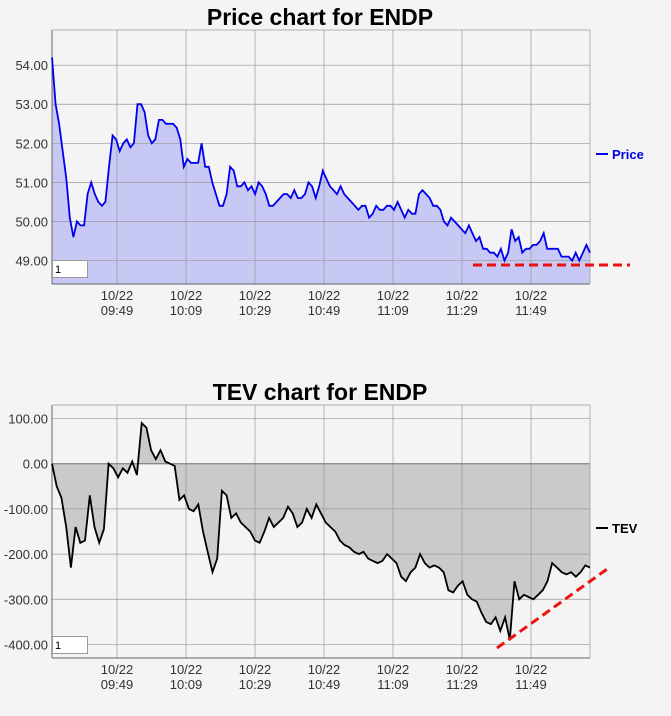 The width and height of the screenshot is (671, 716). What do you see at coordinates (553, 607) in the screenshot?
I see `tev-trend-annotation` at bounding box center [553, 607].